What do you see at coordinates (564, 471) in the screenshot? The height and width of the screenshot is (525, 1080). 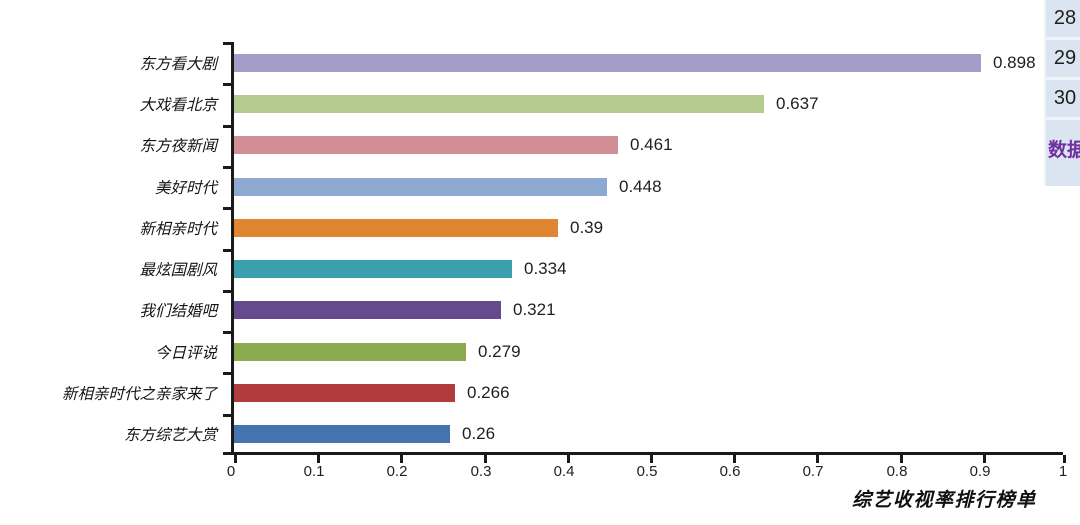 I see `x-axis-tick-label: 0.4` at bounding box center [564, 471].